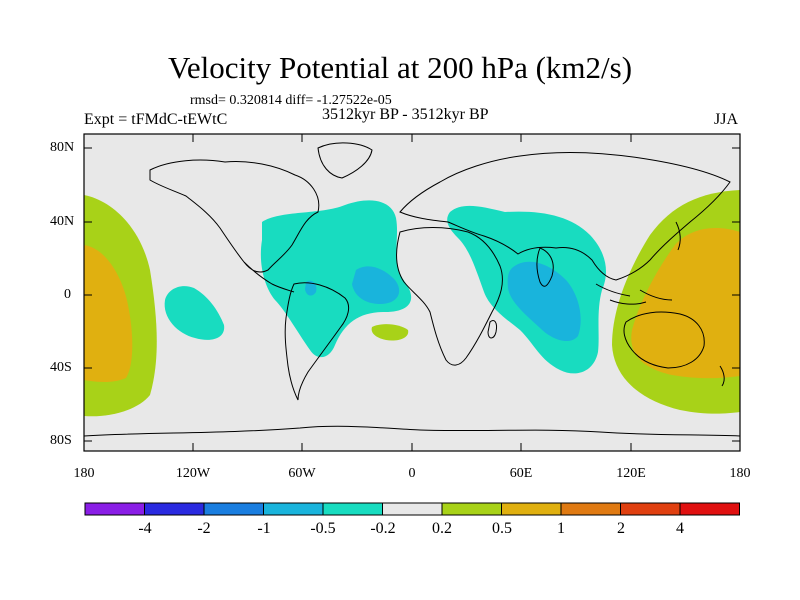 The height and width of the screenshot is (600, 800). Describe the element at coordinates (545, 267) in the screenshot. I see `coast-india` at that location.